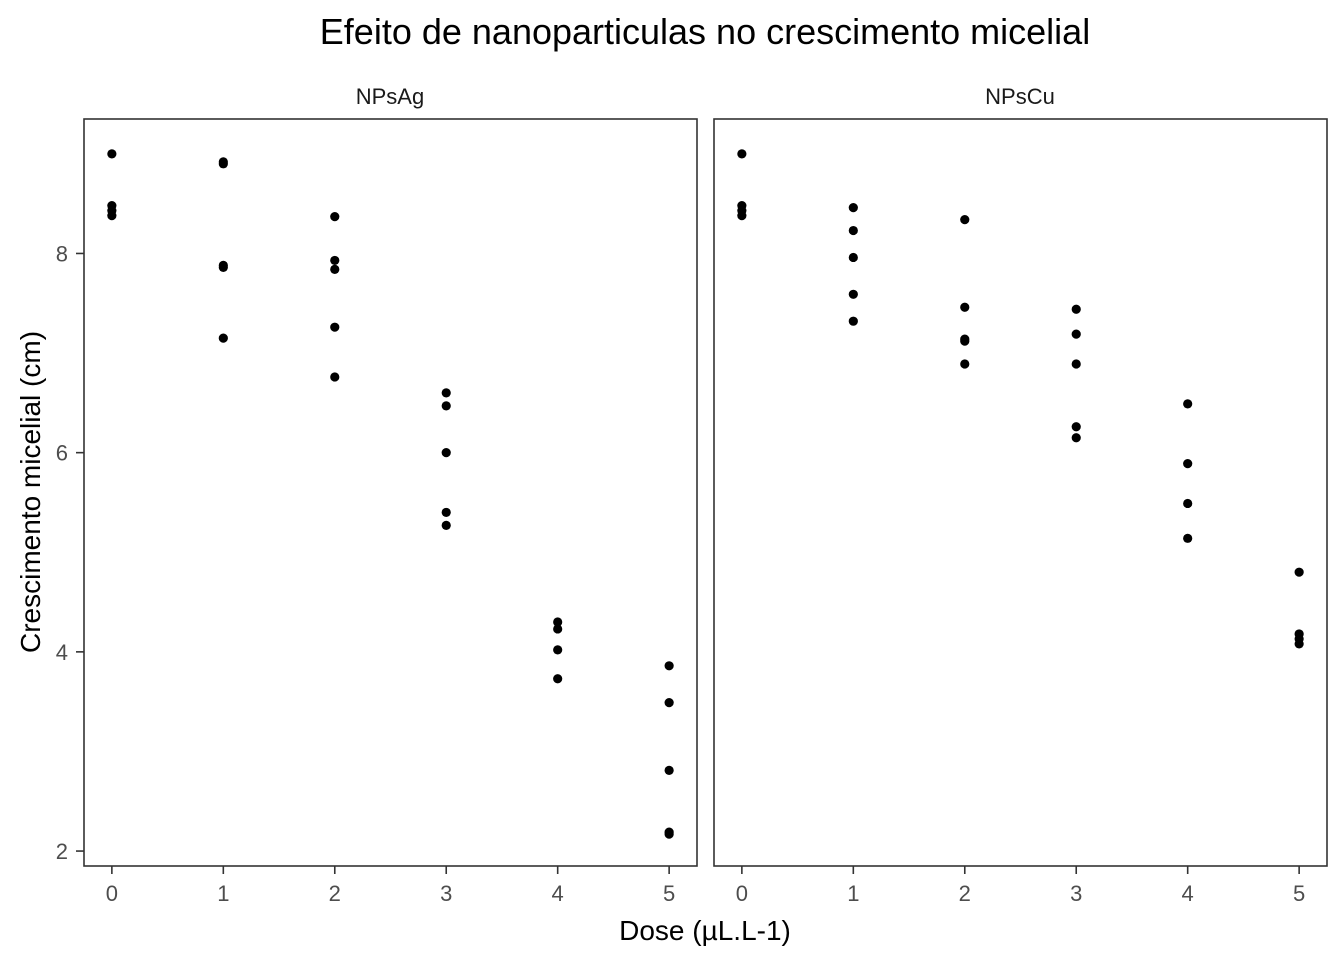 This screenshot has width=1344, height=960. What do you see at coordinates (62, 652) in the screenshot?
I see `y-tick-label: 4` at bounding box center [62, 652].